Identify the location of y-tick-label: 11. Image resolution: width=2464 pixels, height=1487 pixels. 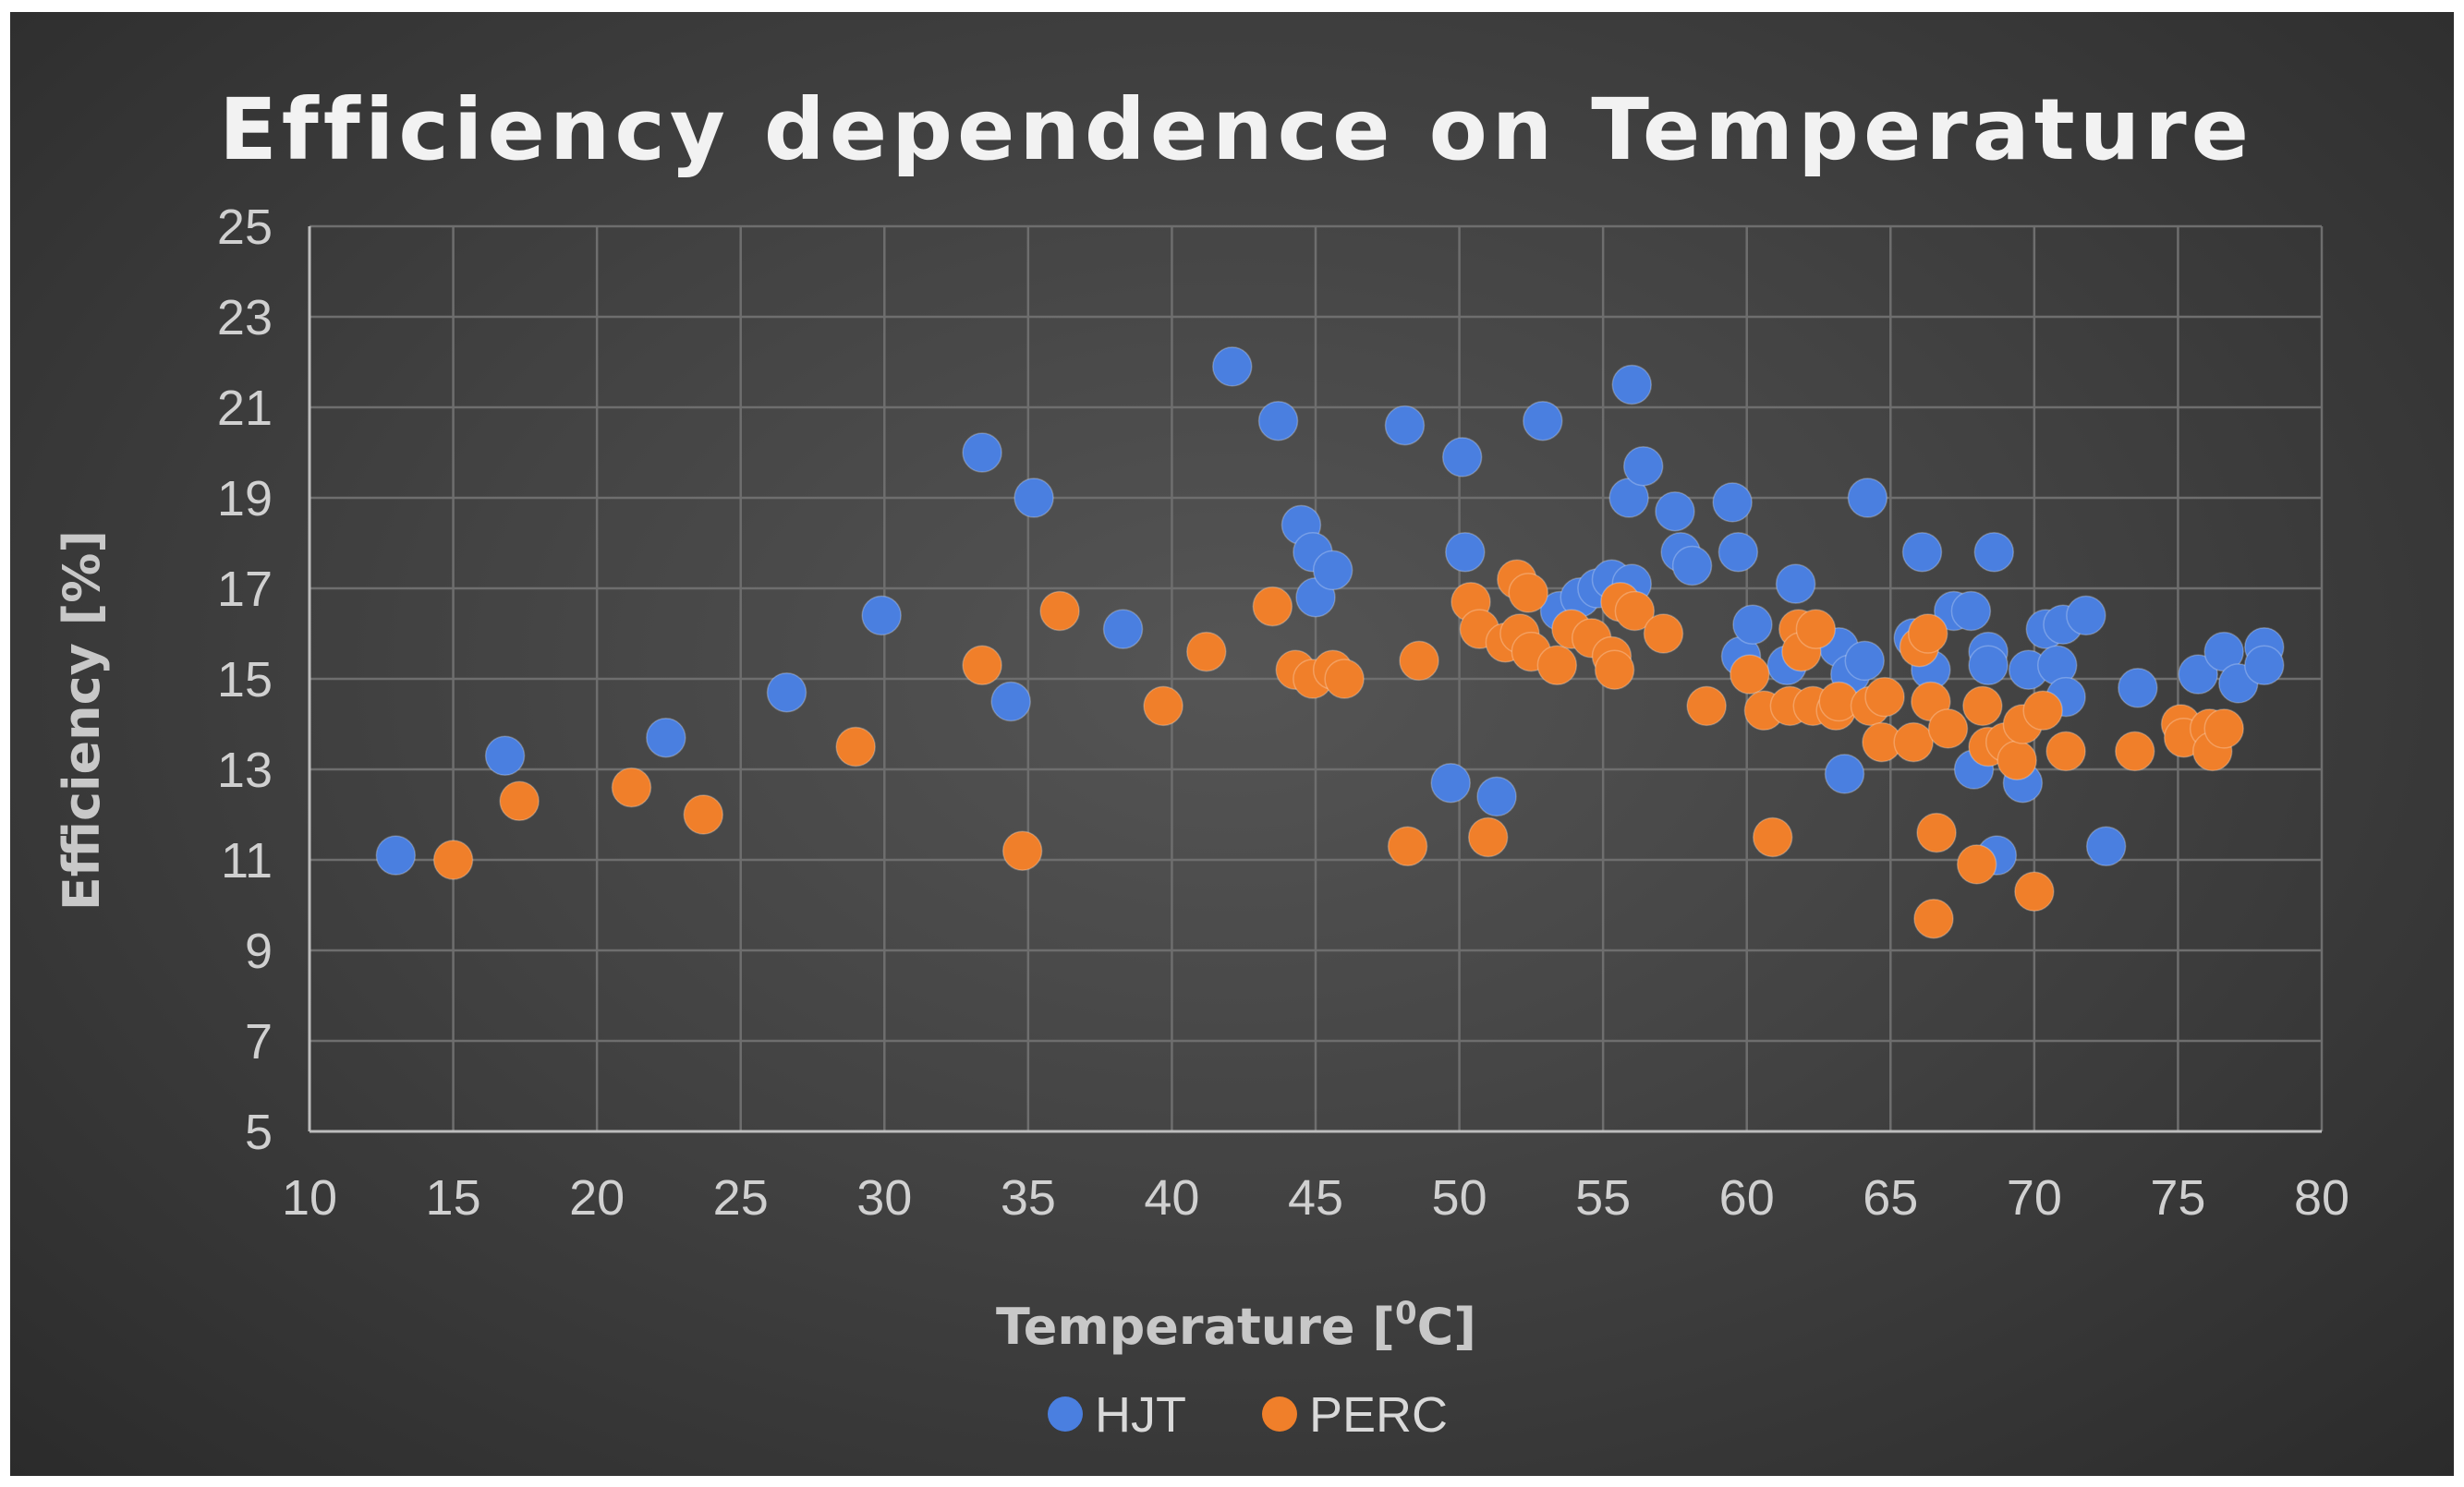
(247, 861).